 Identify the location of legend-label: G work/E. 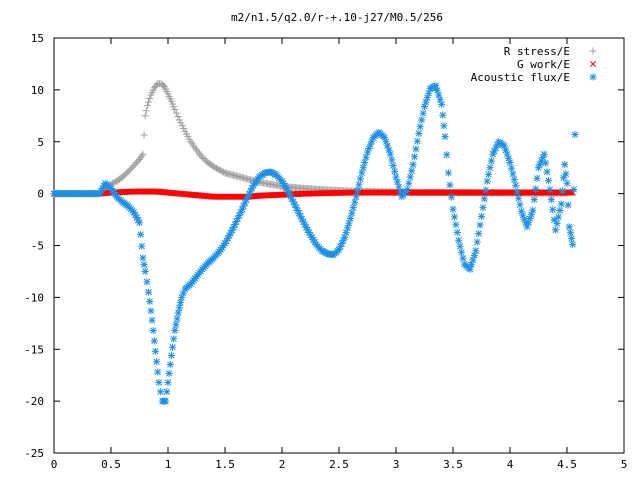
(543, 64).